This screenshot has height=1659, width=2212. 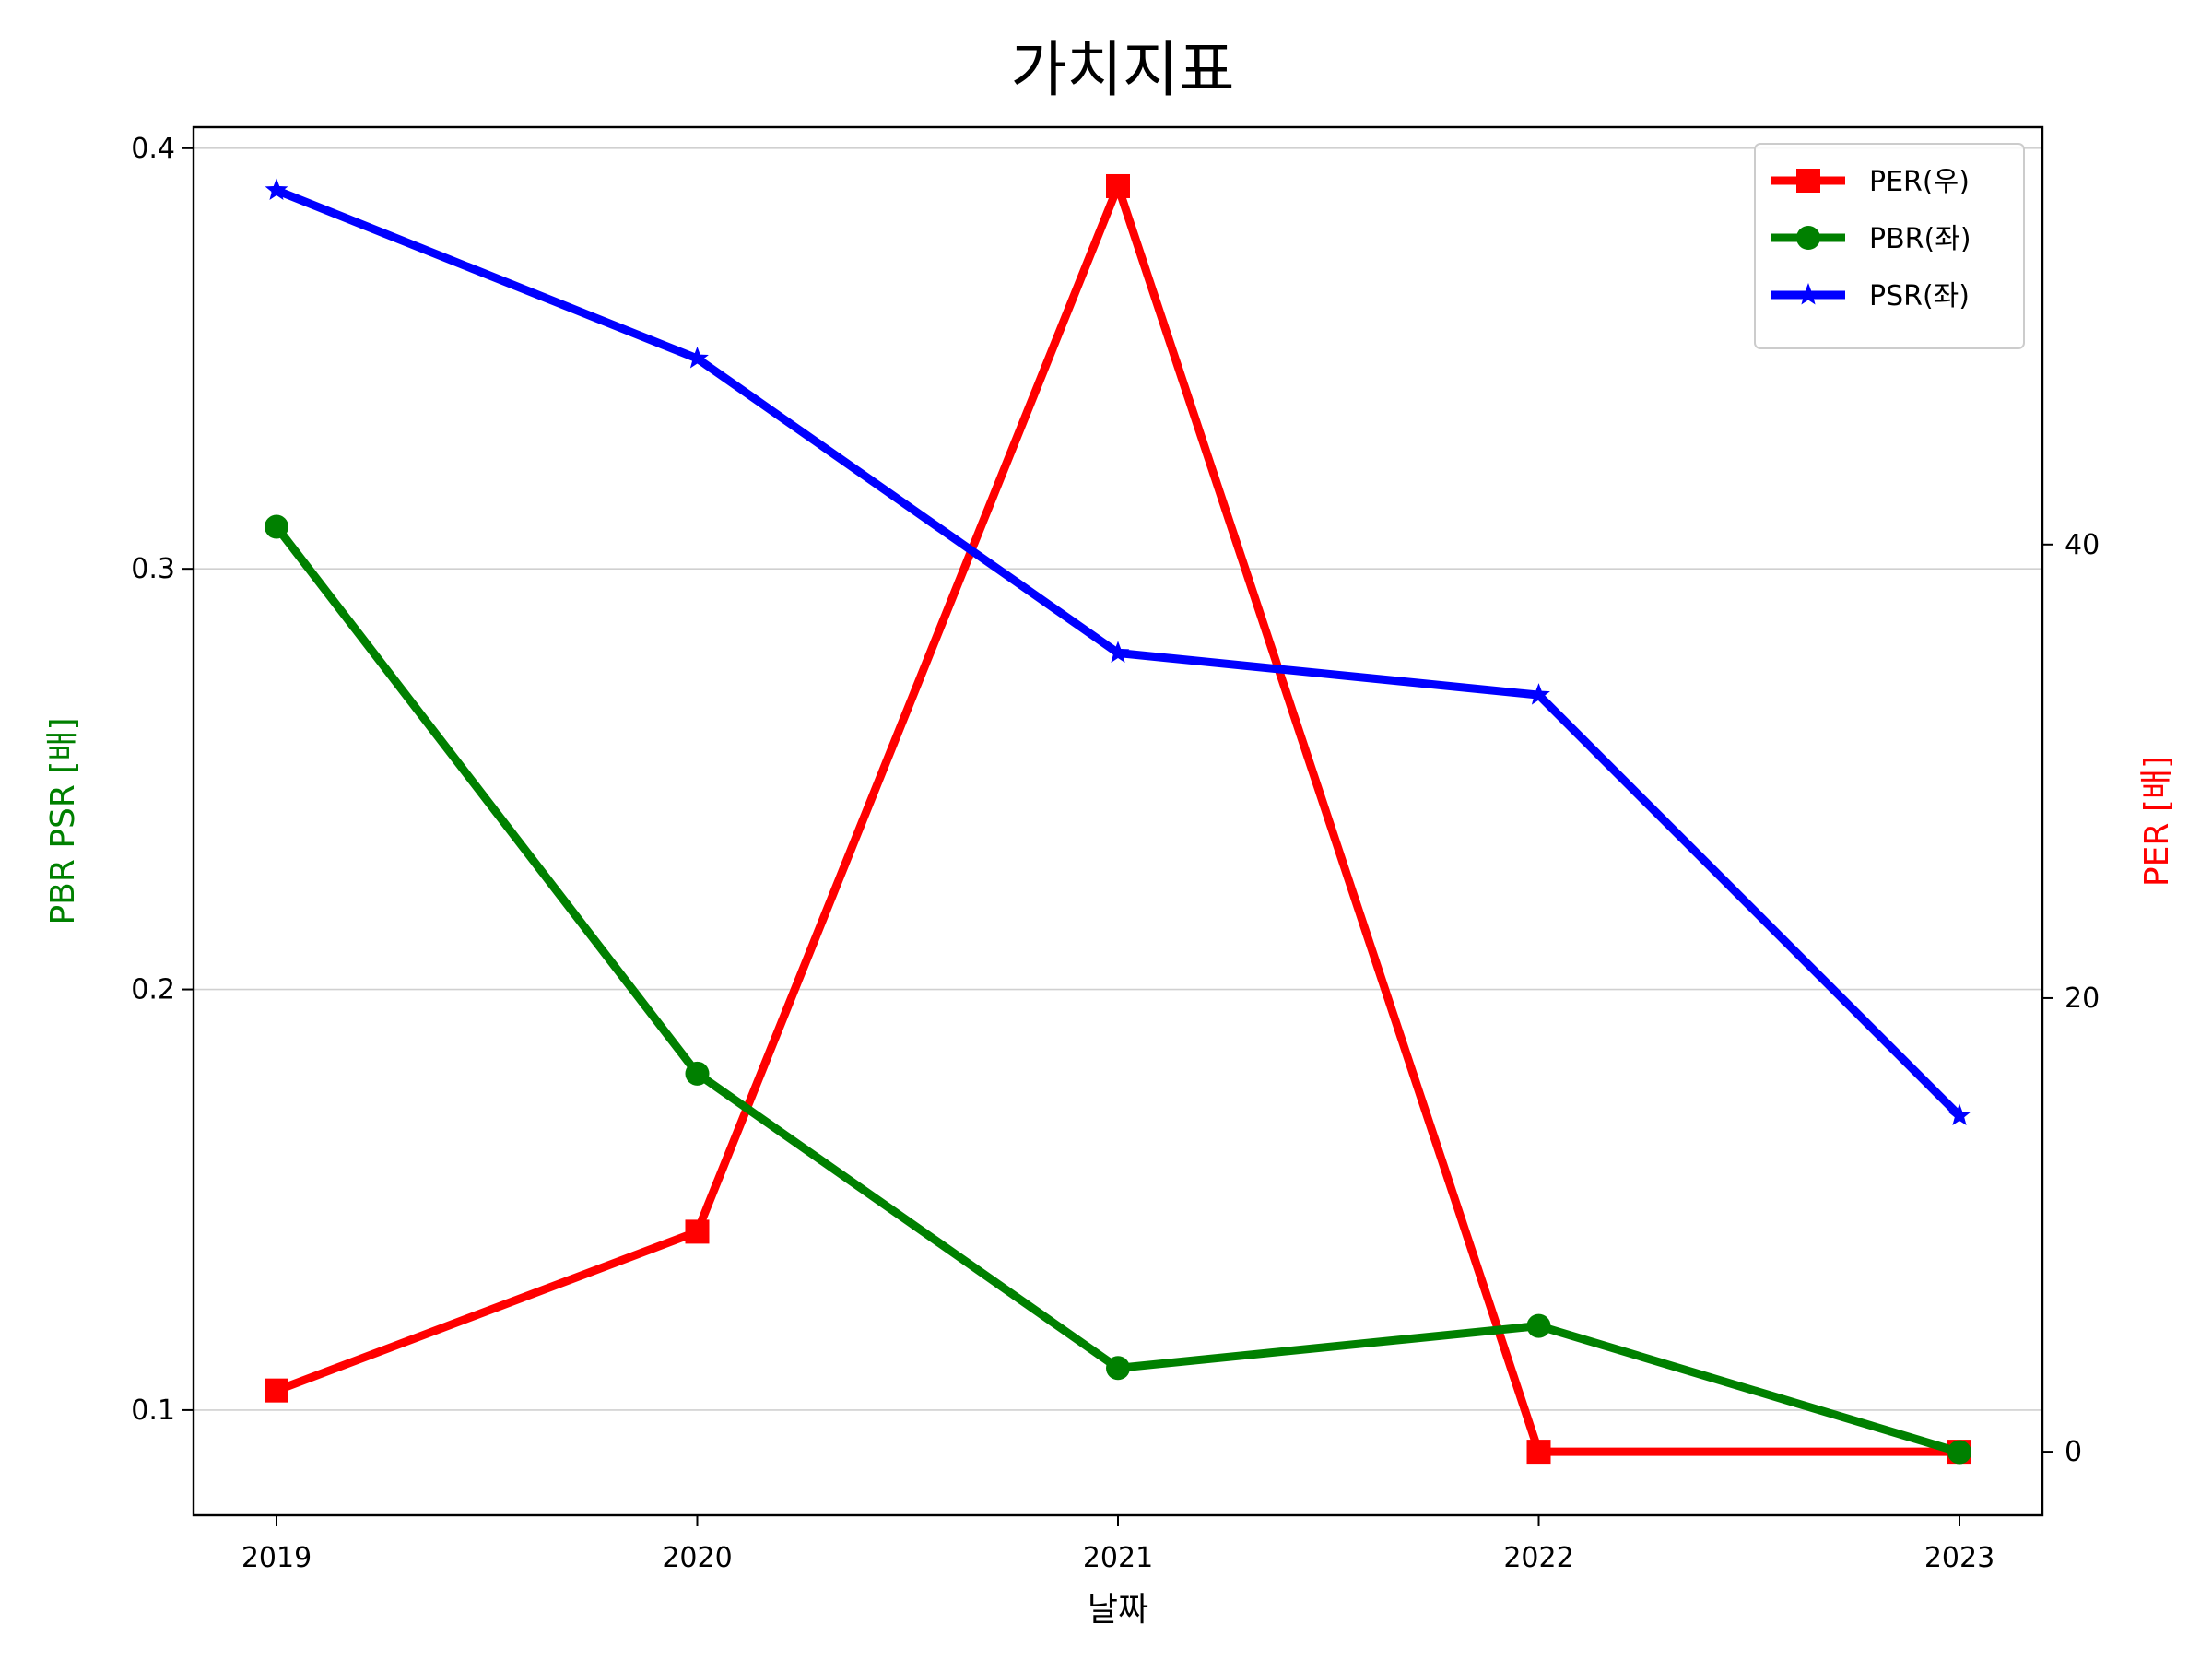 What do you see at coordinates (1118, 1558) in the screenshot?
I see `x-tick-label: 2021` at bounding box center [1118, 1558].